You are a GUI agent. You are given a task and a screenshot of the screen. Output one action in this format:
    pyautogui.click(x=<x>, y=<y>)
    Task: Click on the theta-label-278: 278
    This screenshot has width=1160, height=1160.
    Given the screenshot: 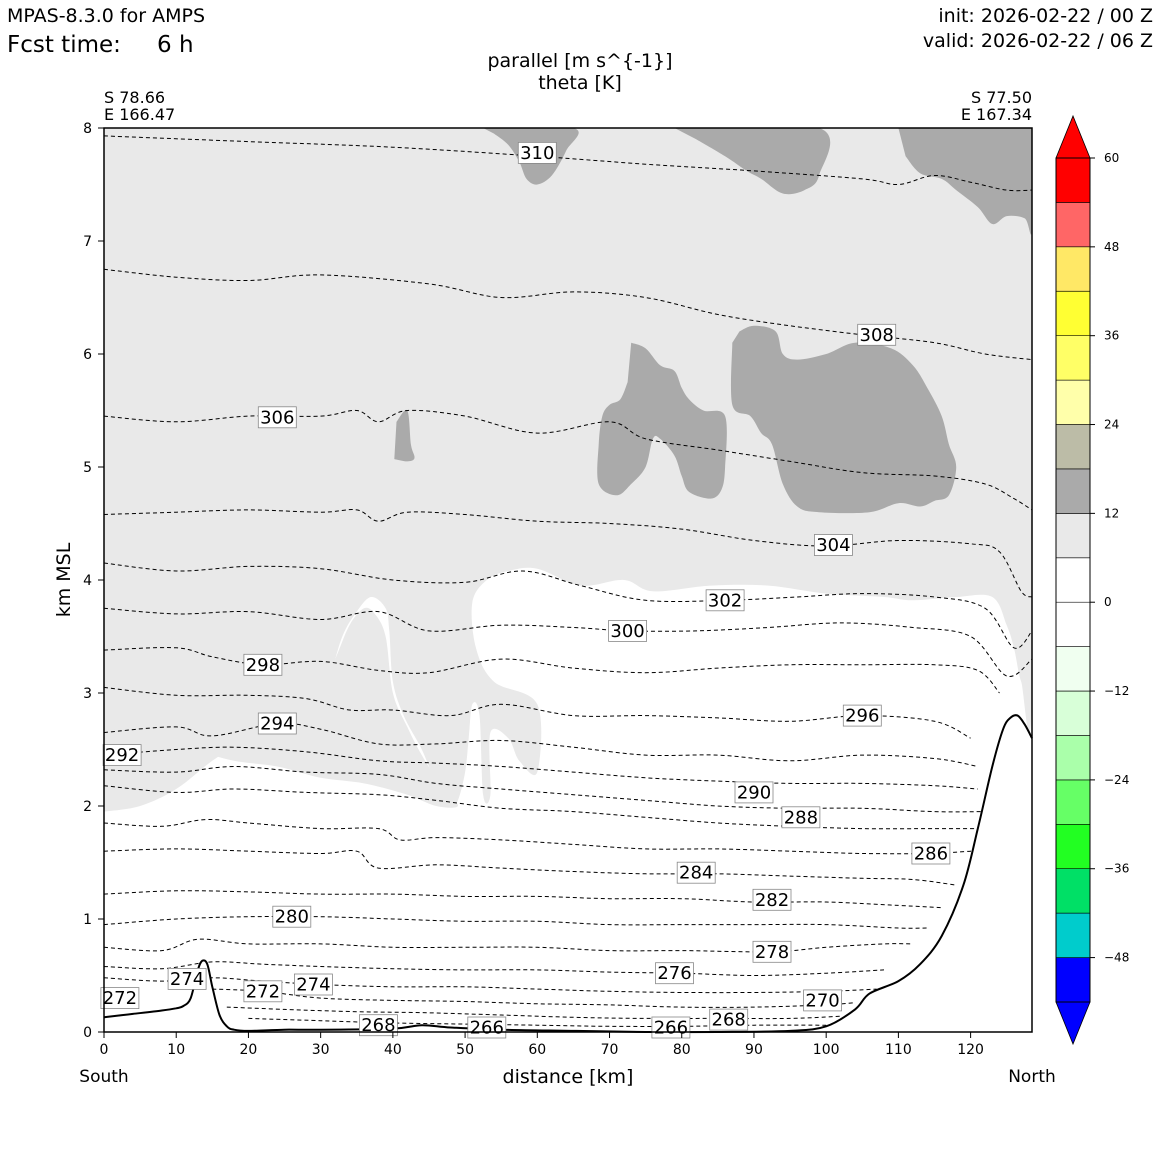 What is the action you would take?
    pyautogui.click(x=772, y=951)
    